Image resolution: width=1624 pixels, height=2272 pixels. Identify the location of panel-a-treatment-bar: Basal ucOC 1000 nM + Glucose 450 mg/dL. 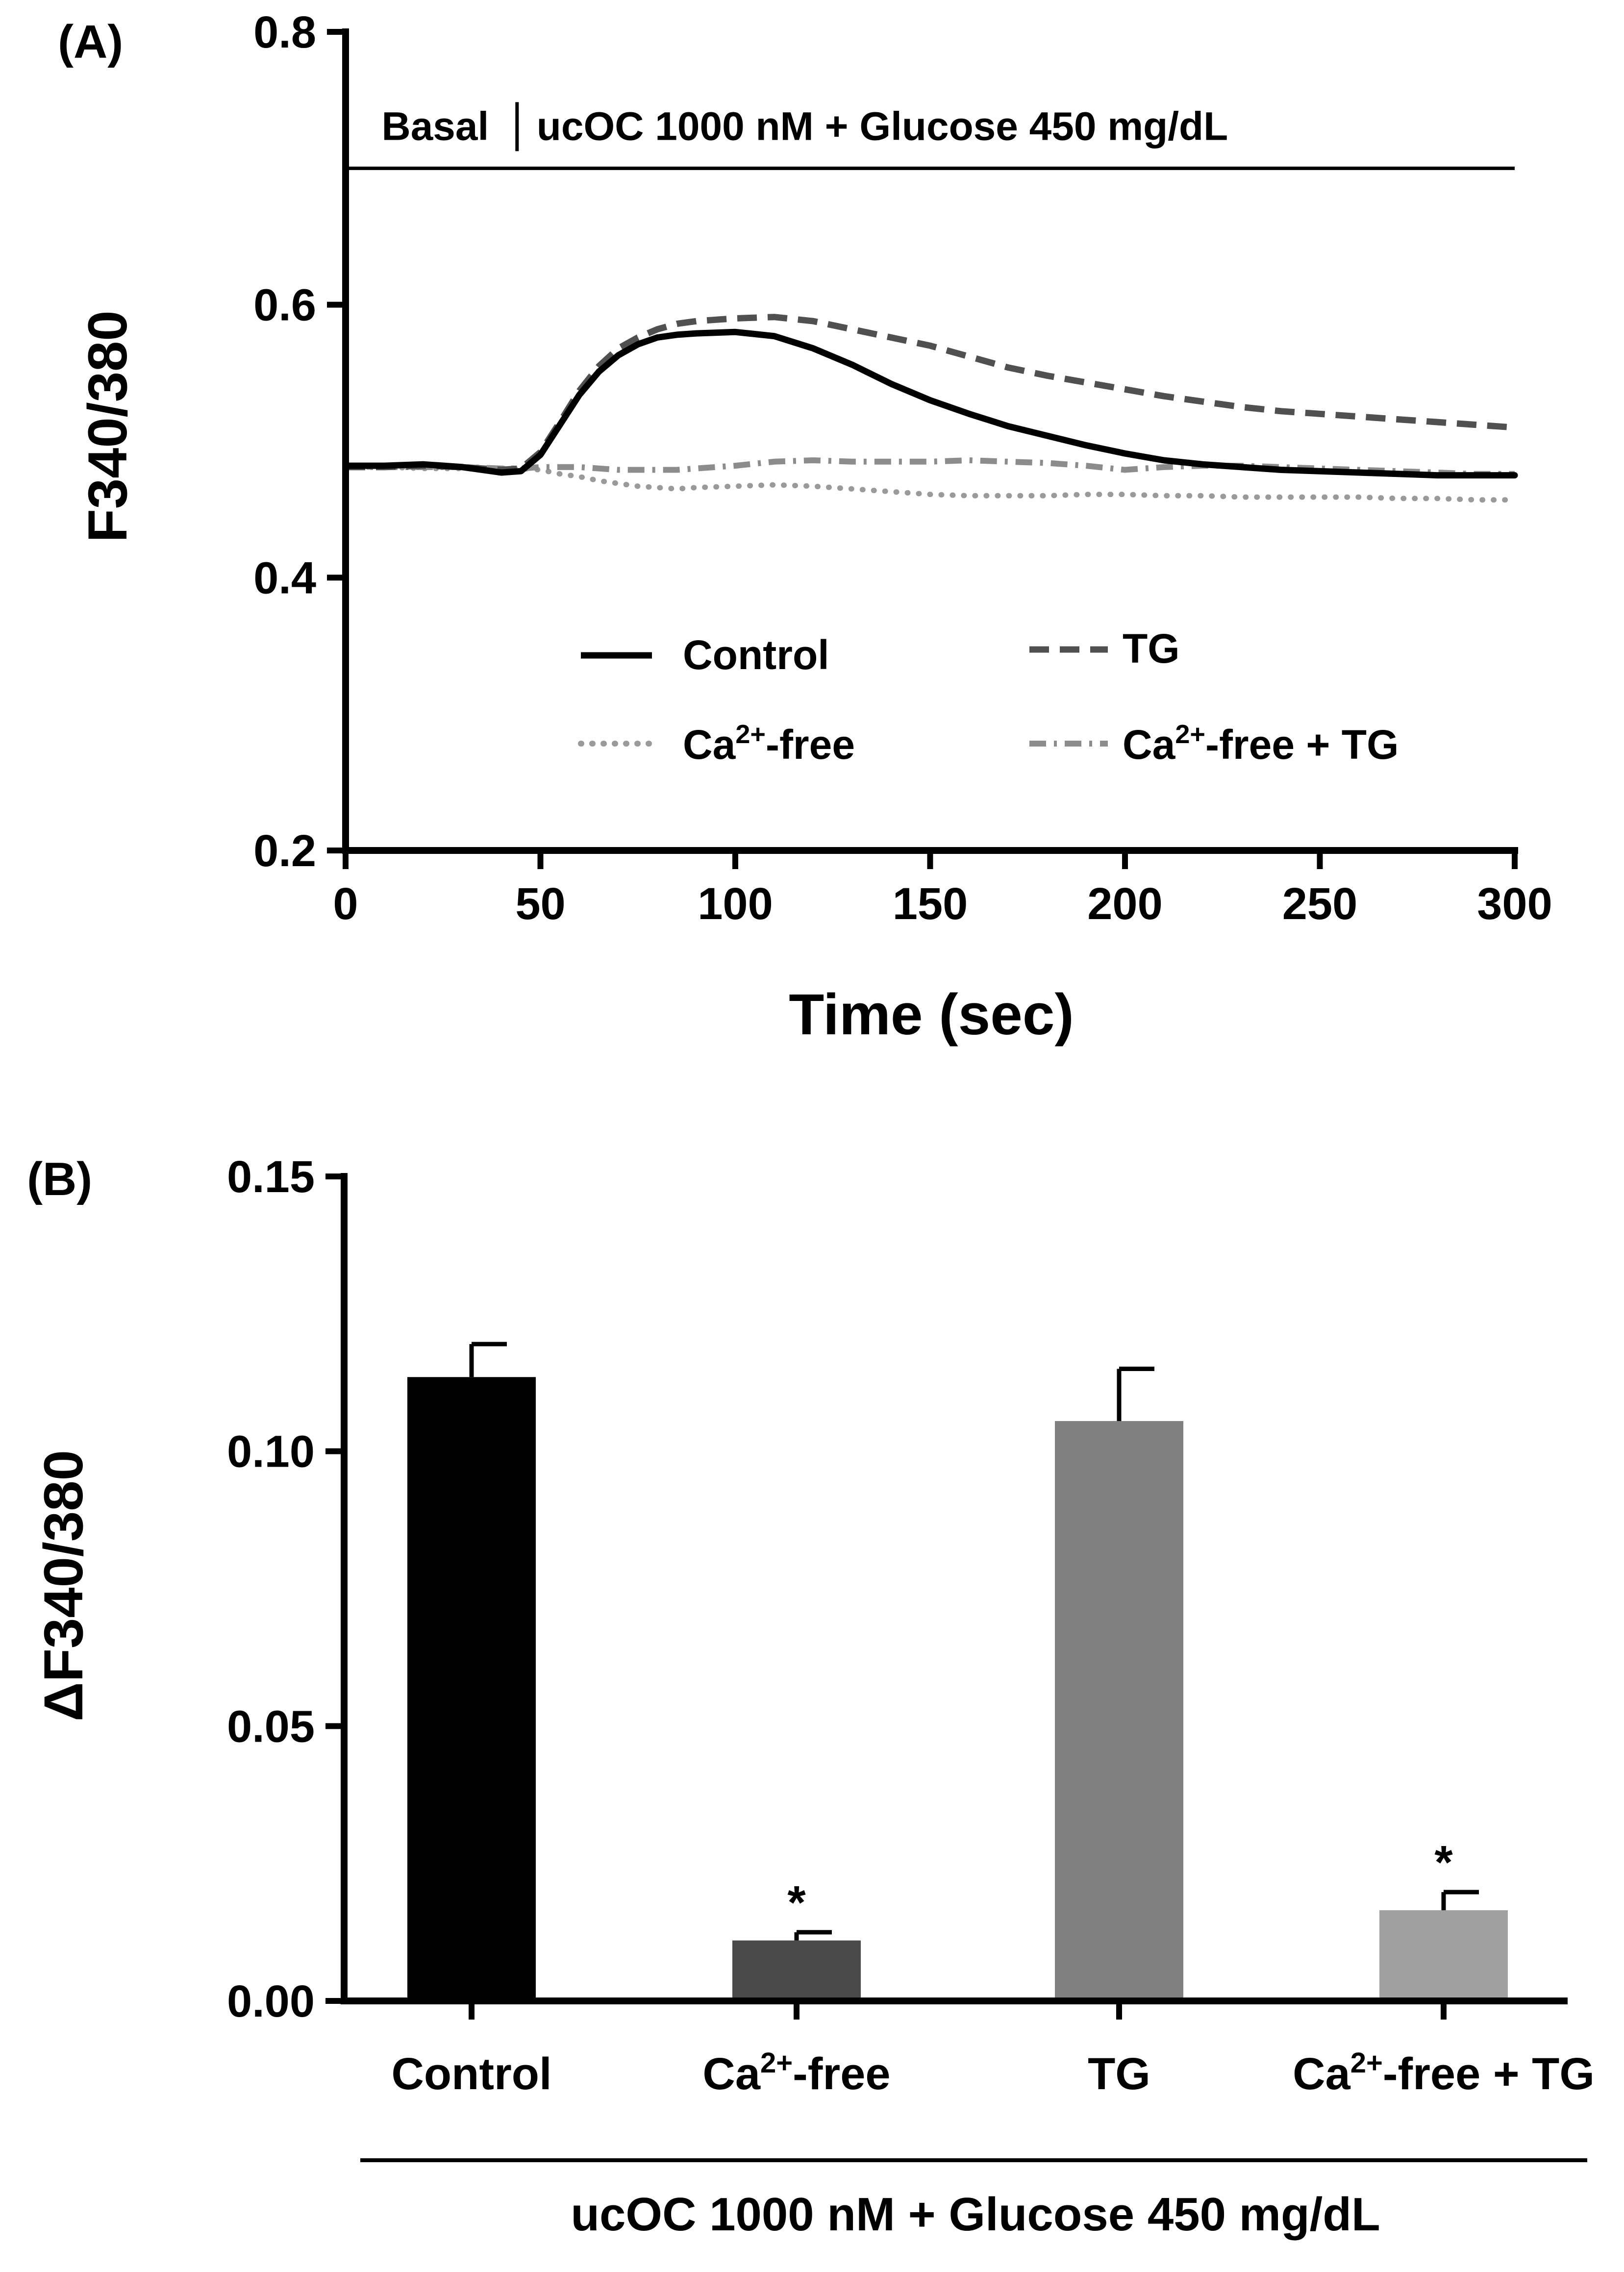
(930, 136).